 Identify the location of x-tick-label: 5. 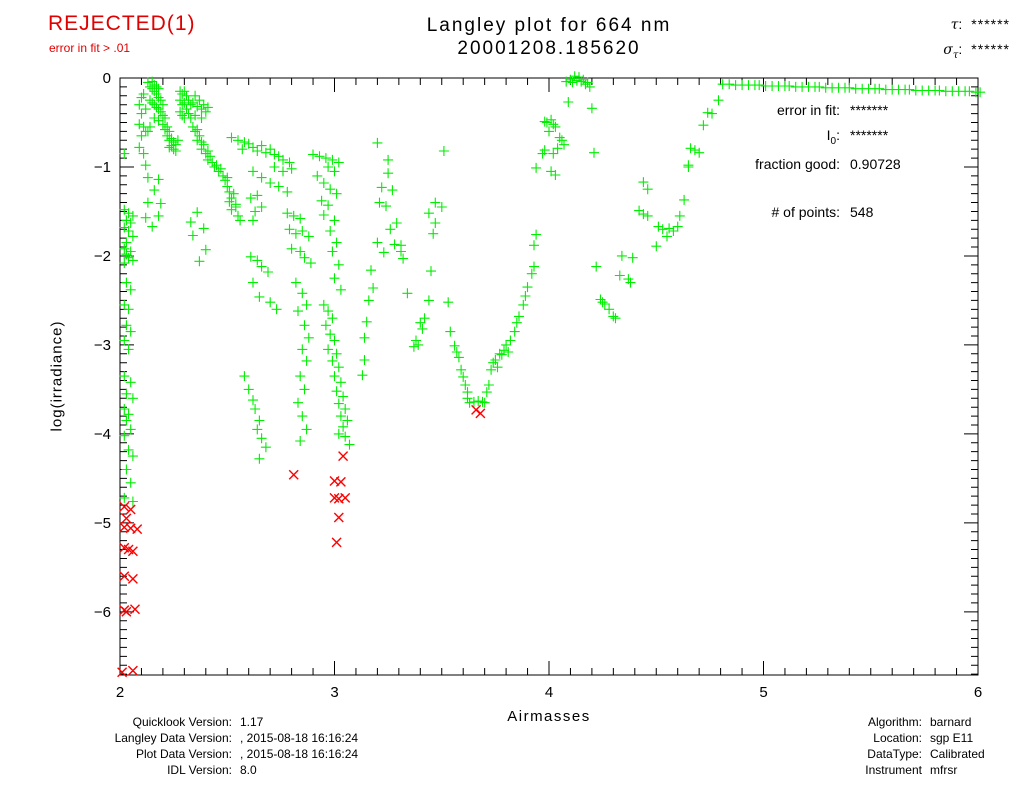
(763, 692).